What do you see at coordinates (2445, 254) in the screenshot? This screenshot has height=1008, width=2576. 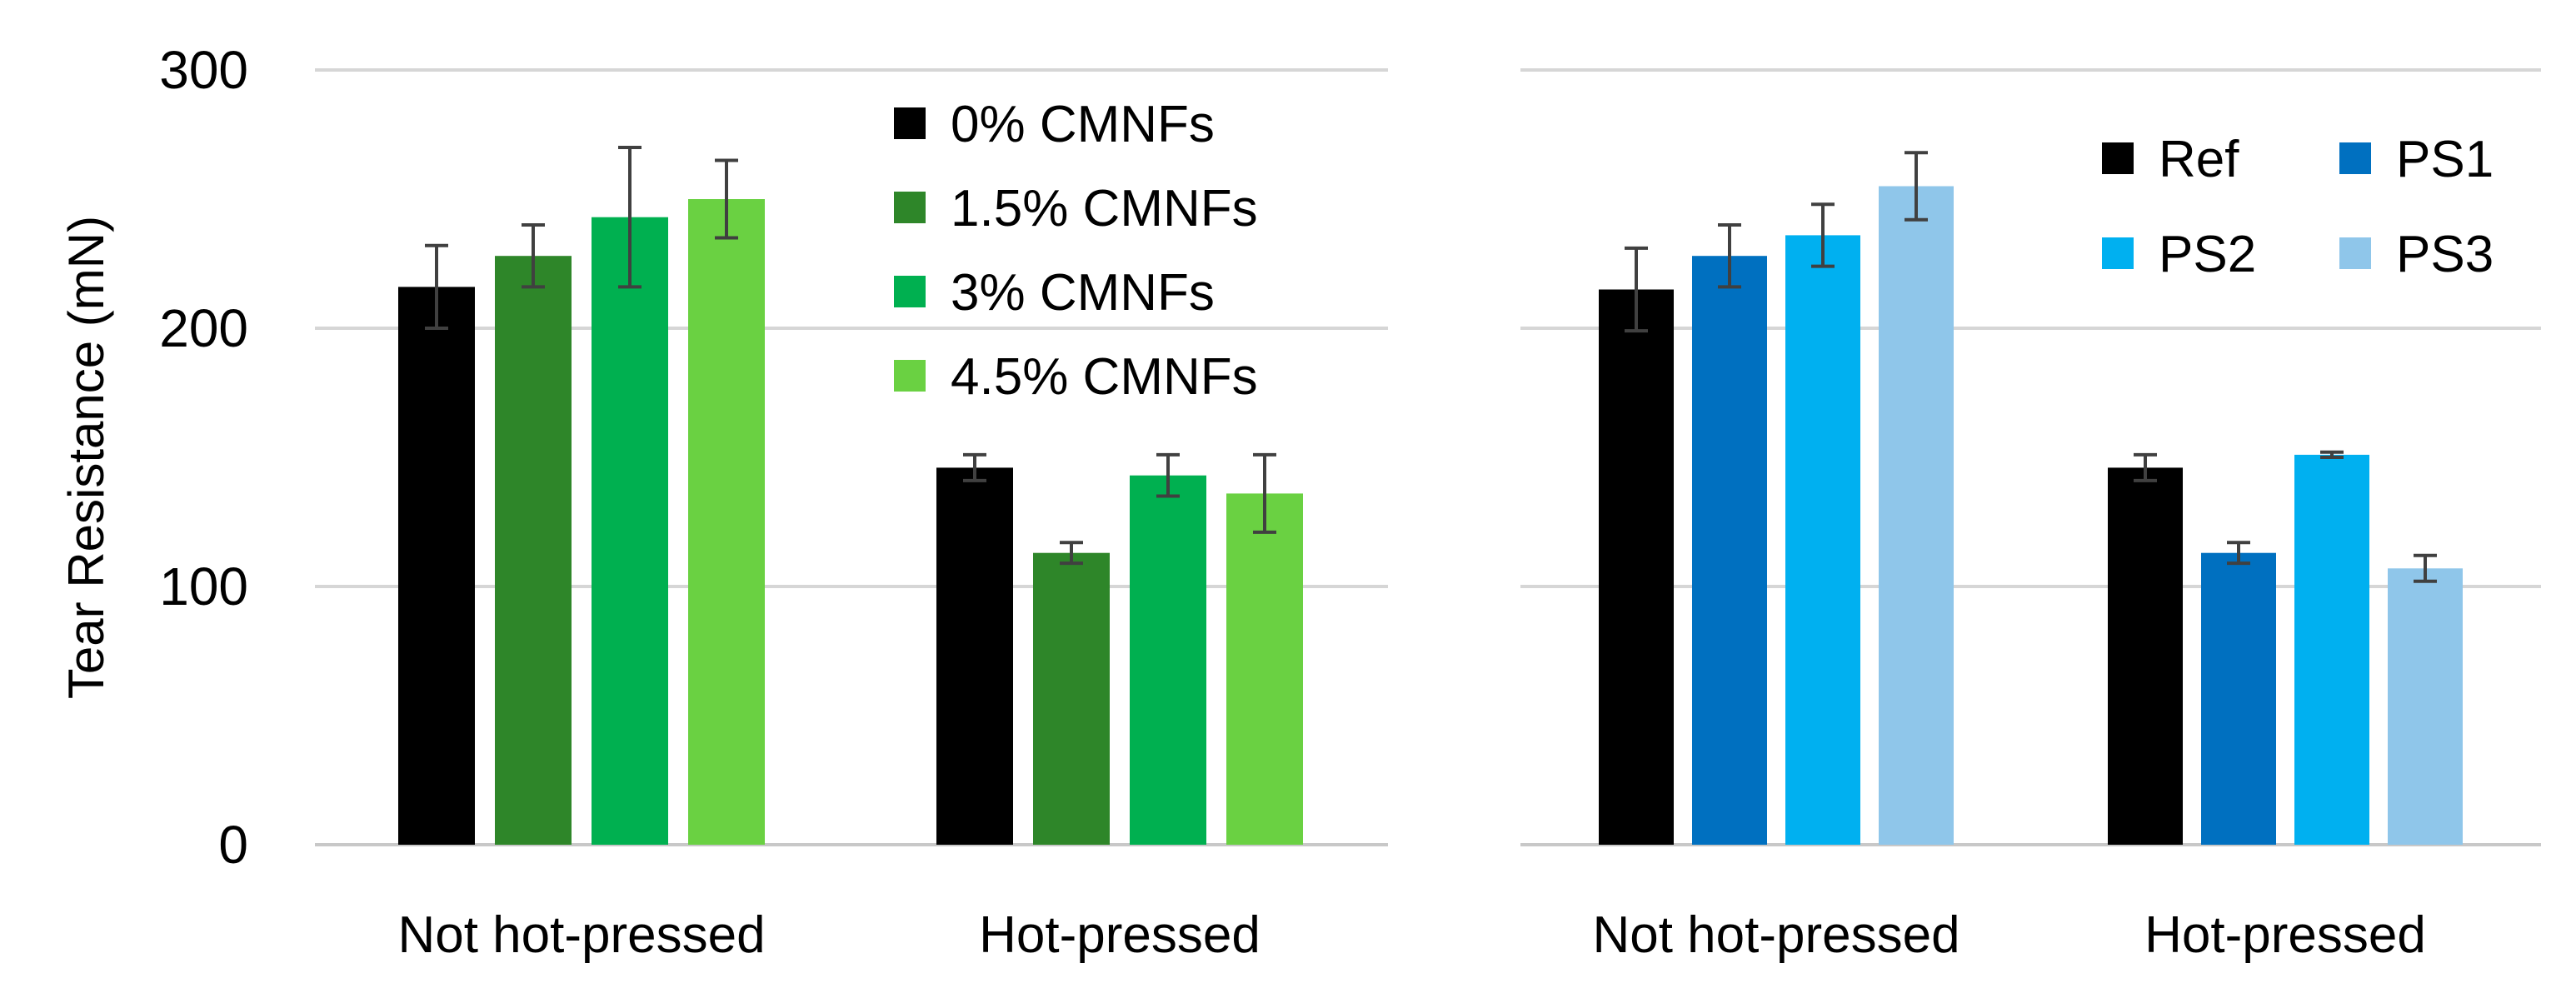 I see `legend-label: PS3` at bounding box center [2445, 254].